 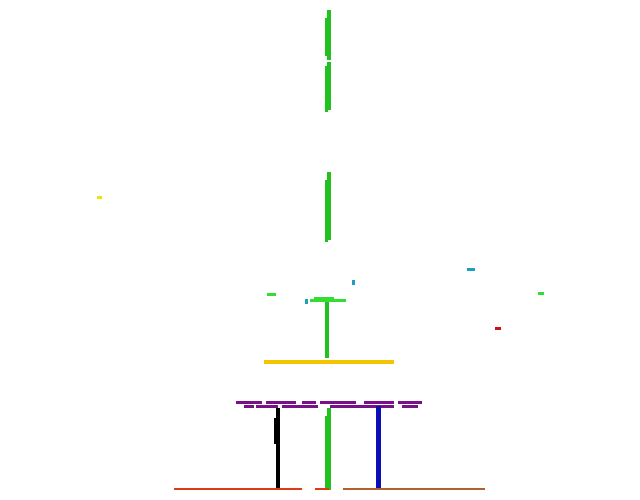 I want to click on right-pillar, so click(x=378, y=448).